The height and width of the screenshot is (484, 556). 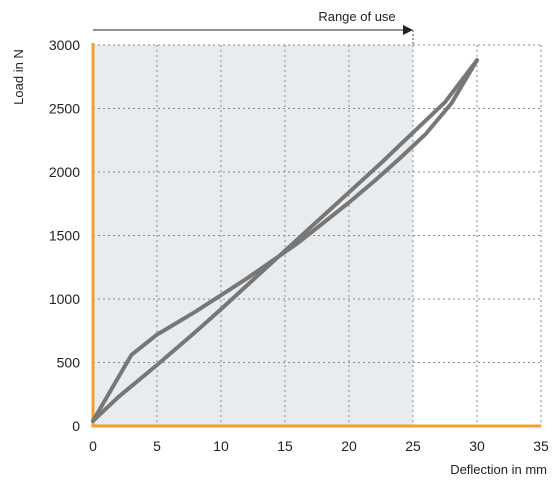 I want to click on x-tick-label: 0, so click(x=93, y=446).